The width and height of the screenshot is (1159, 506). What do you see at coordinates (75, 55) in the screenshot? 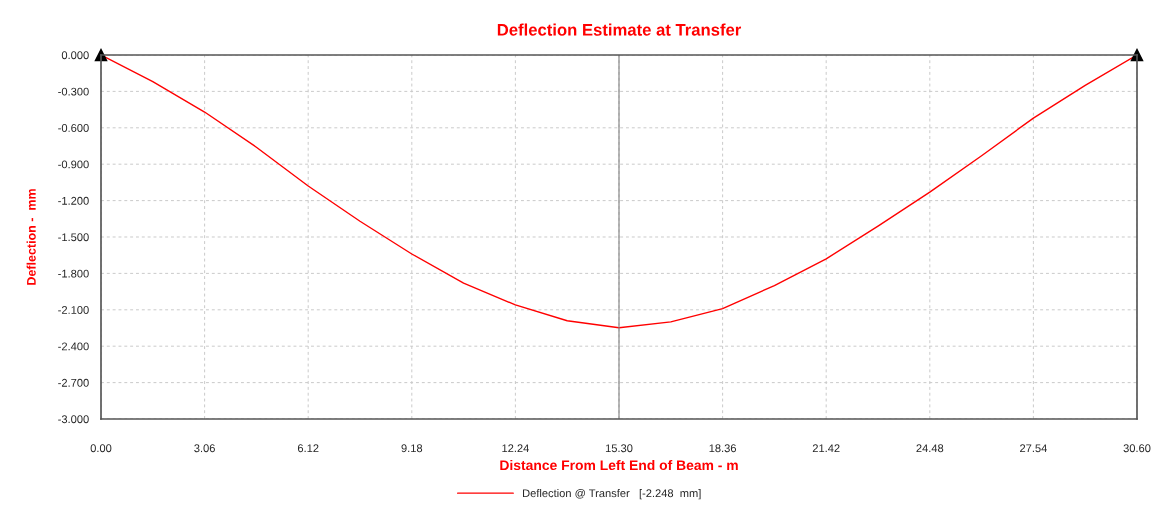
I see `y-tick-label: 0.000` at bounding box center [75, 55].